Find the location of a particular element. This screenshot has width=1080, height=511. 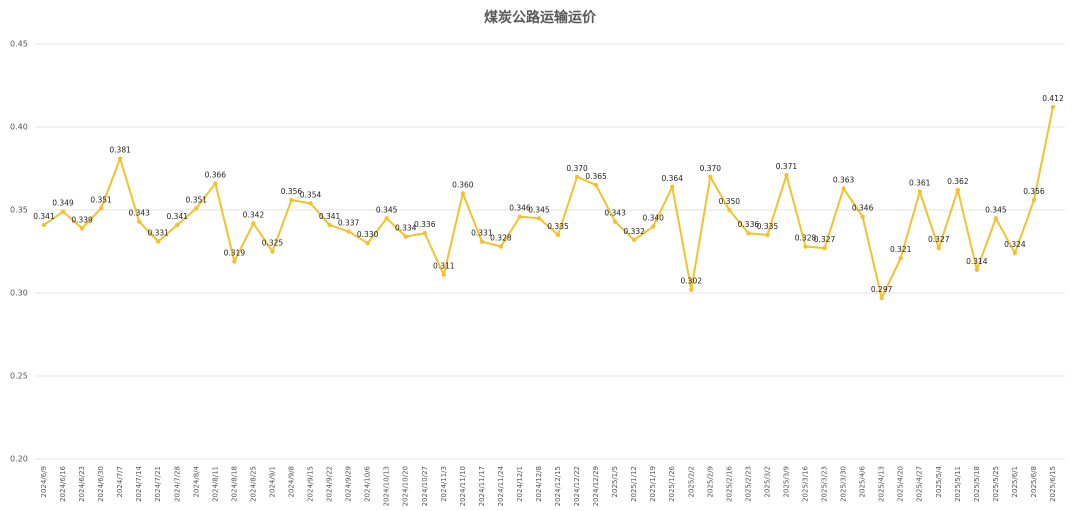

x-tick-label: 2024/6/9 is located at coordinates (44, 481).